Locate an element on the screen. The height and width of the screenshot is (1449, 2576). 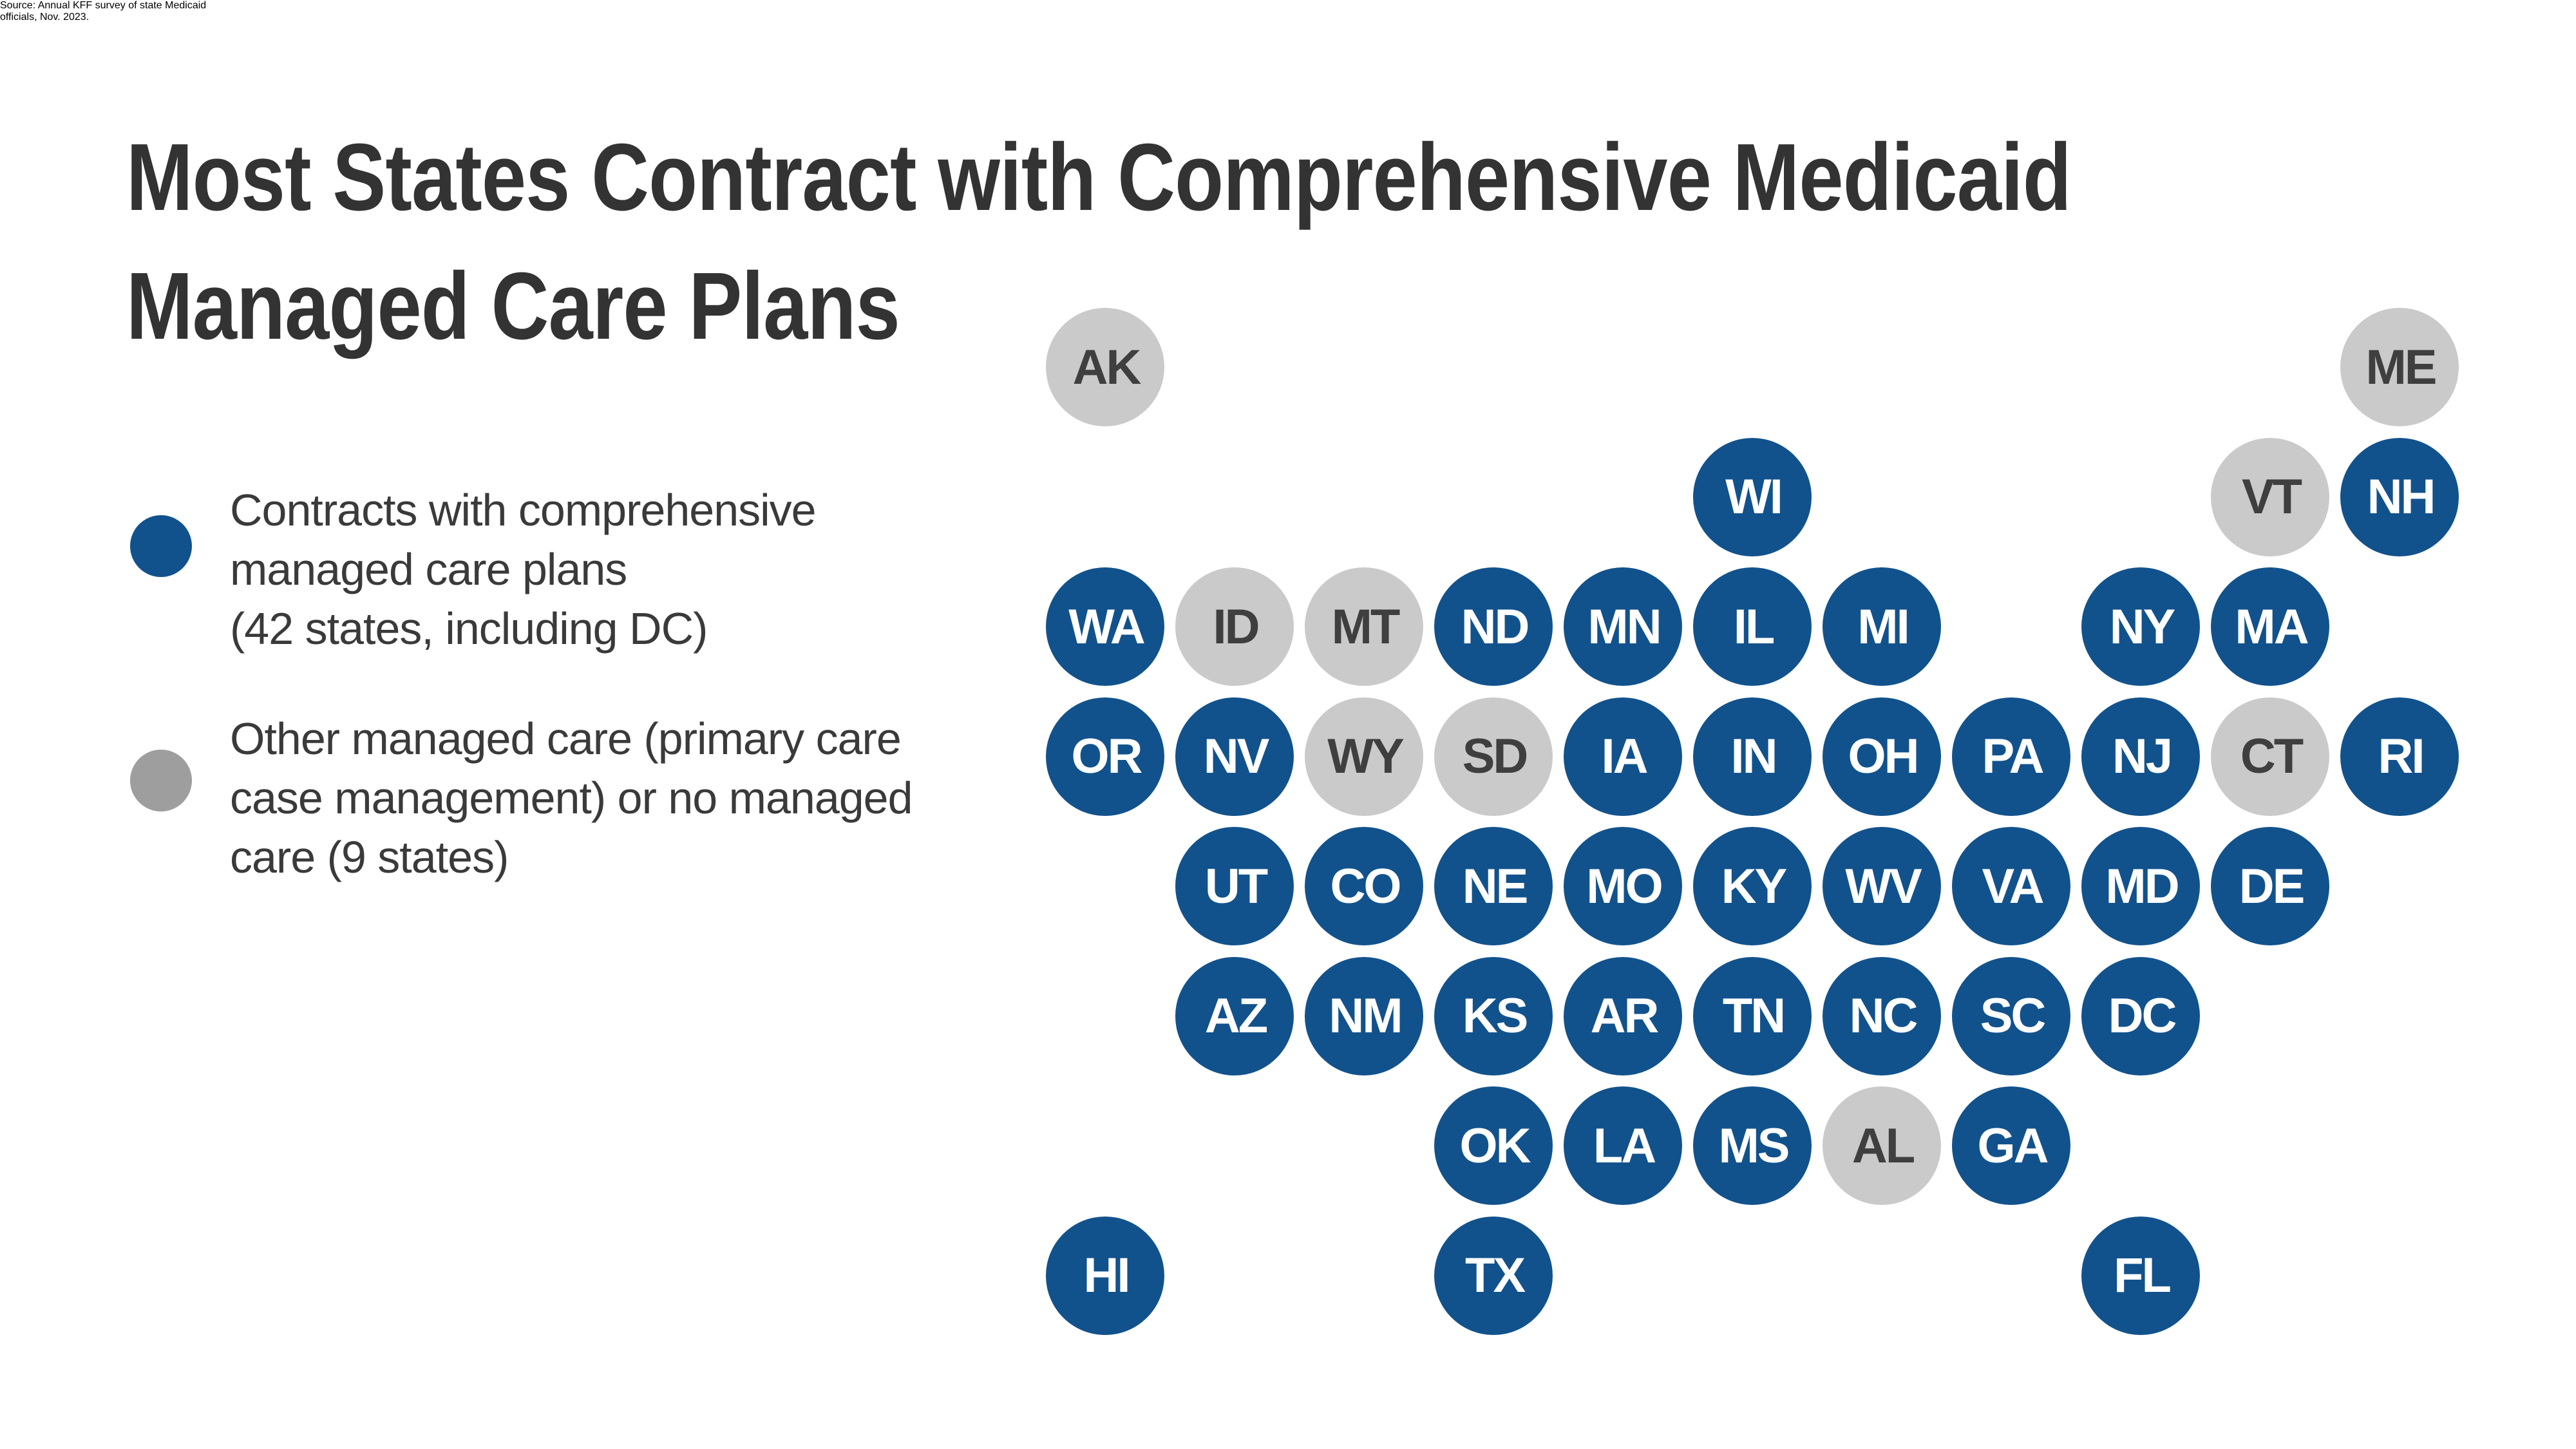
state-tile-de: DE is located at coordinates (2270, 886).